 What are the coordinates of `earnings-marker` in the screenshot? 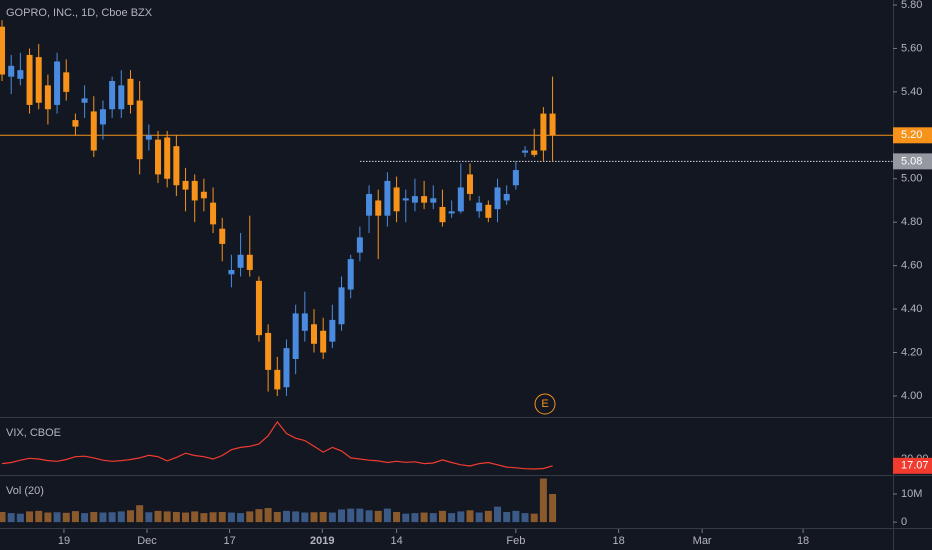 It's located at (545, 404).